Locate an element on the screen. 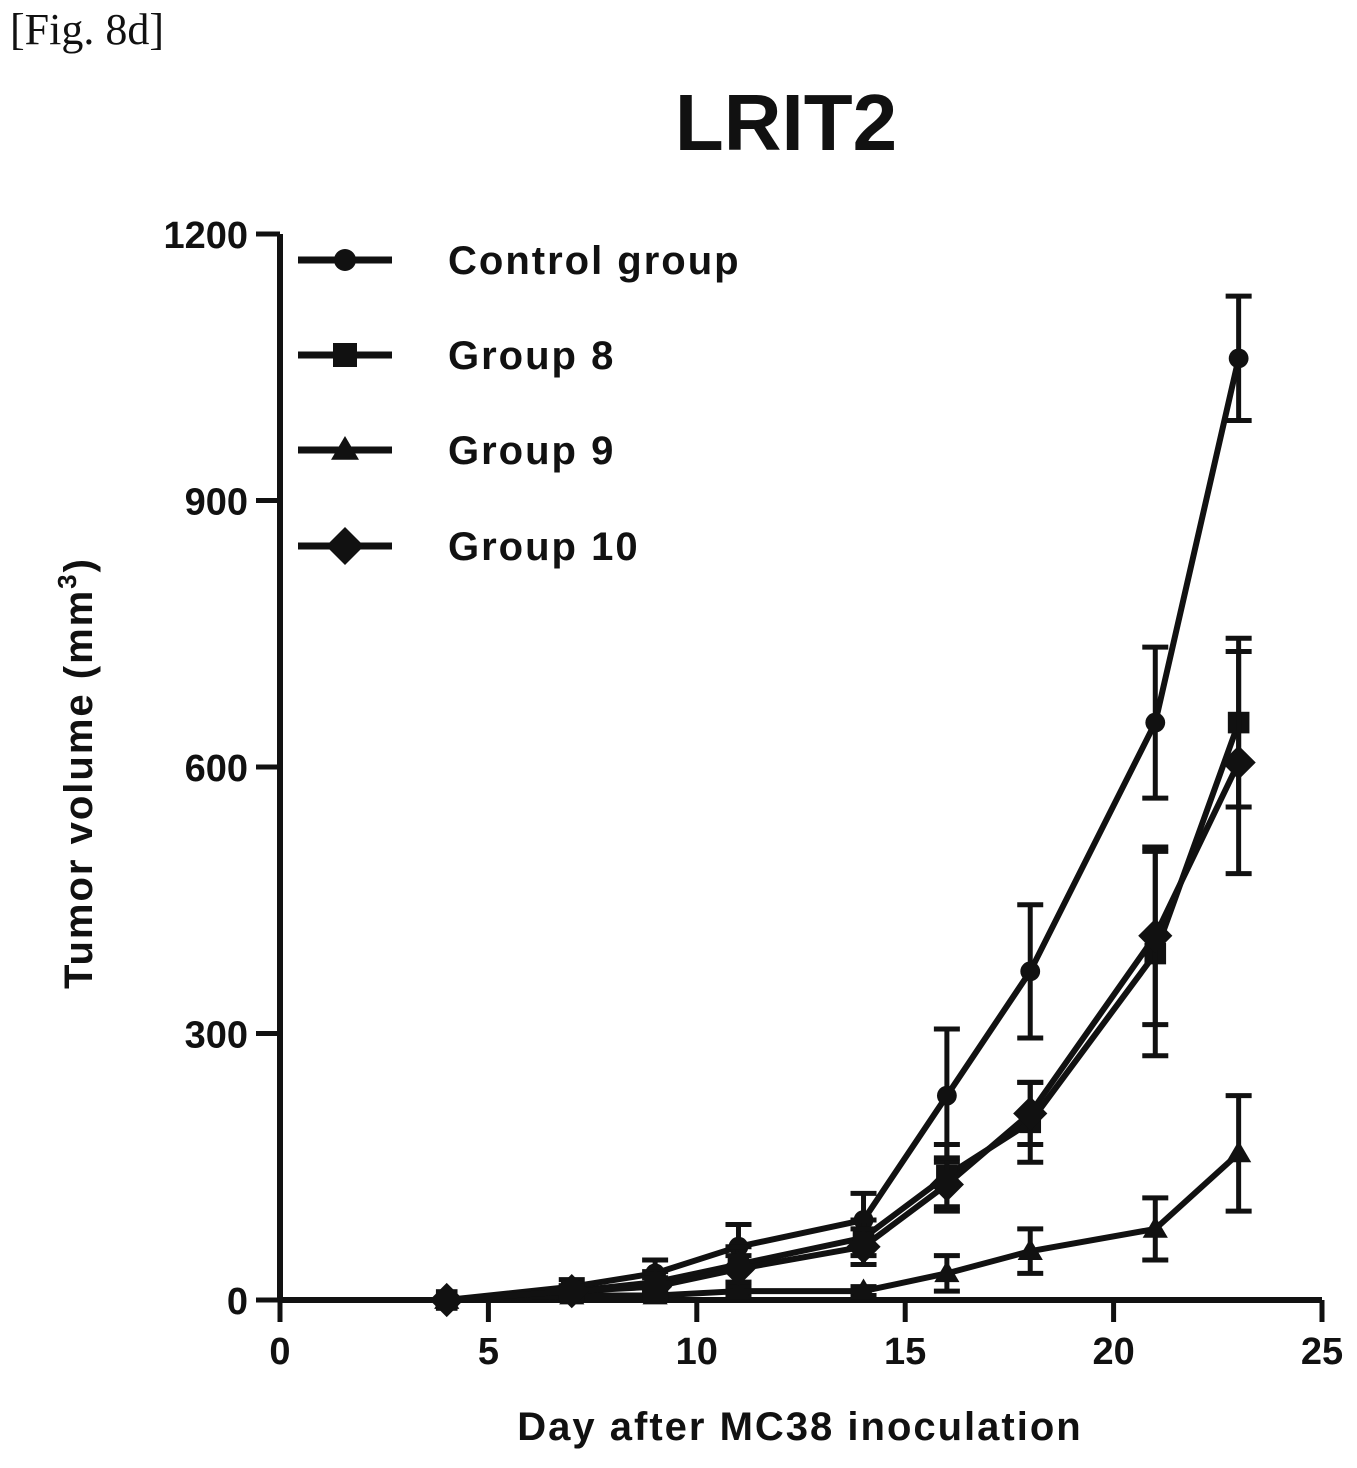 Image resolution: width=1357 pixels, height=1468 pixels. legend-entry: Group 9 is located at coordinates (456, 451).